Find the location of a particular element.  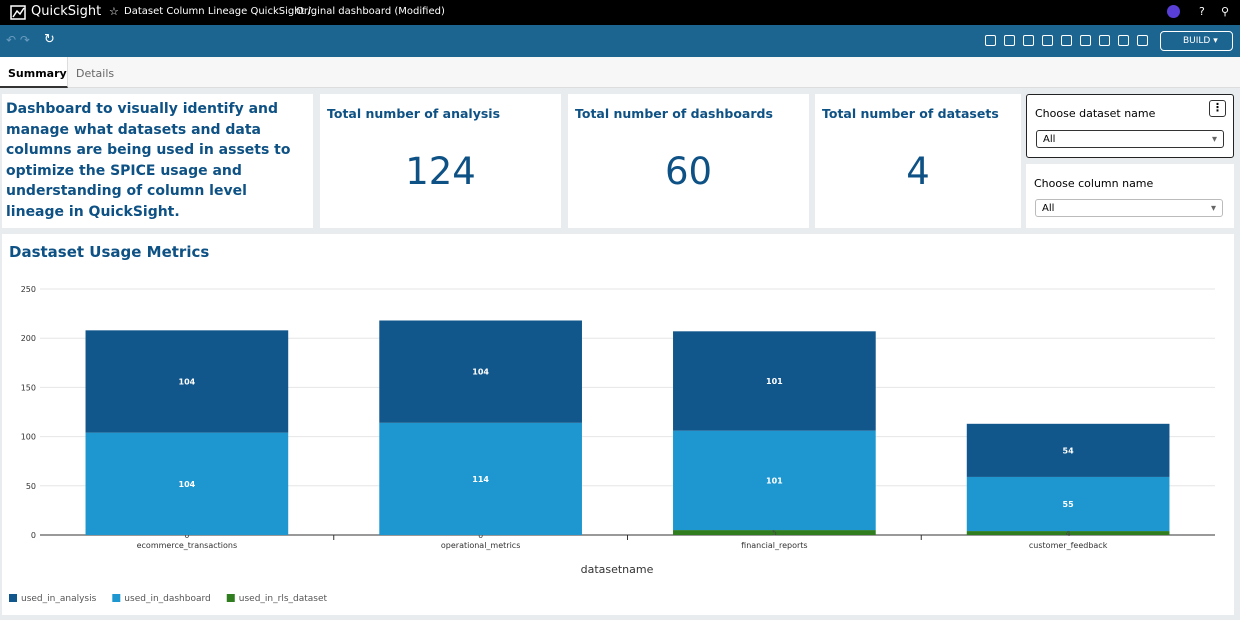

breadcrumb: Dataset Column Lineage QuickSight / is located at coordinates (218, 11).